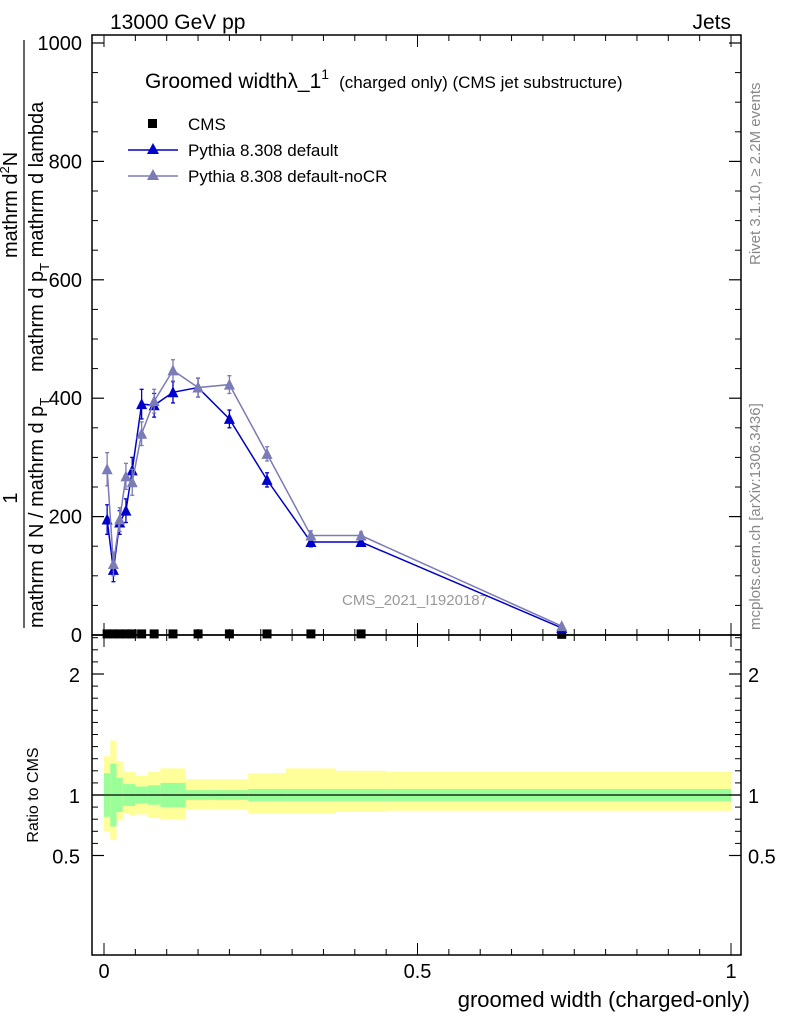 The height and width of the screenshot is (1024, 786). I want to click on x-axis-label: groomed width (charged-only), so click(604, 999).